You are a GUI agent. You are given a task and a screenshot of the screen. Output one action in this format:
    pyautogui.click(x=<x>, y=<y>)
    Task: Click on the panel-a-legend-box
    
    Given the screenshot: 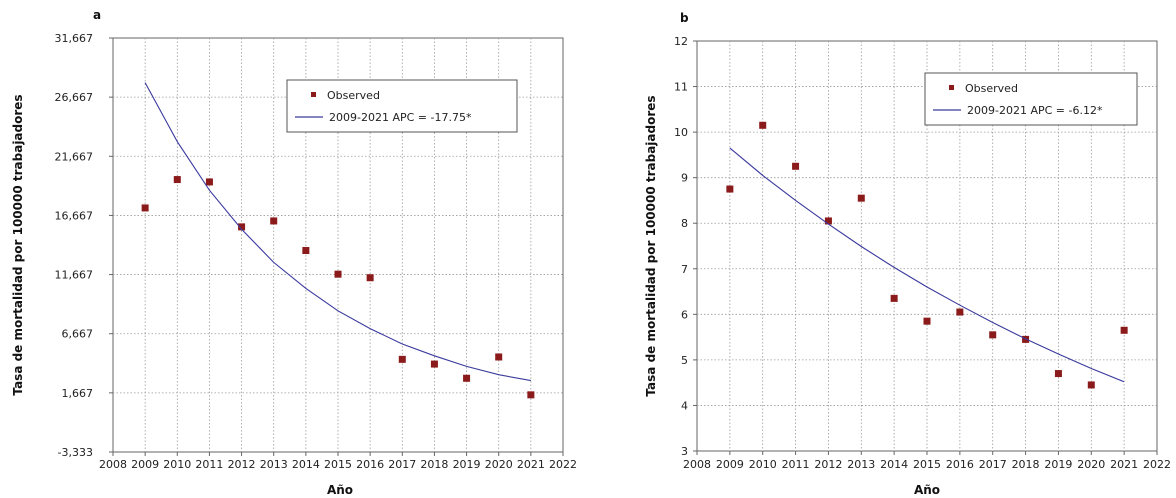 What is the action you would take?
    pyautogui.click(x=402, y=106)
    